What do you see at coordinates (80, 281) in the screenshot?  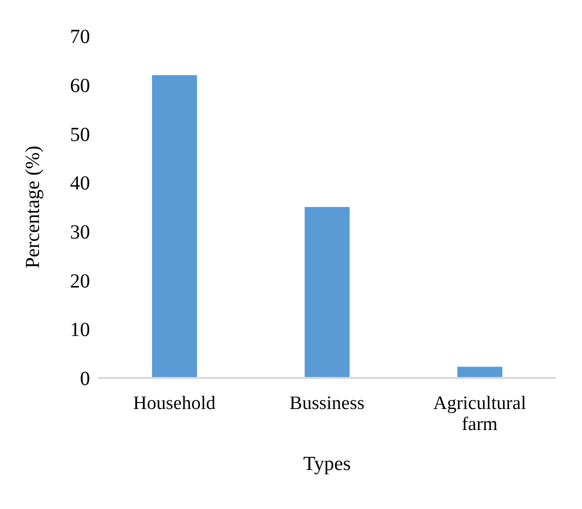 I see `y-tick-label: 20` at bounding box center [80, 281].